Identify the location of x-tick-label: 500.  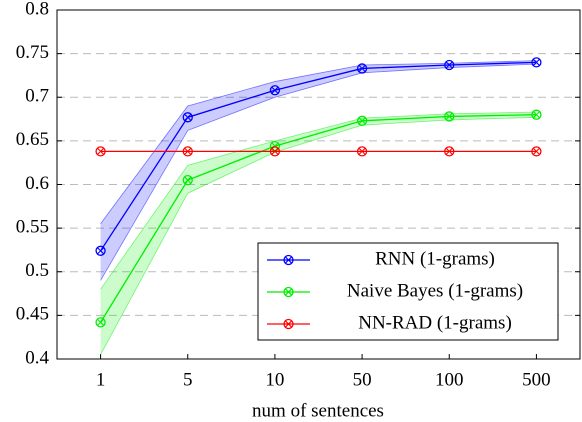
(536, 379).